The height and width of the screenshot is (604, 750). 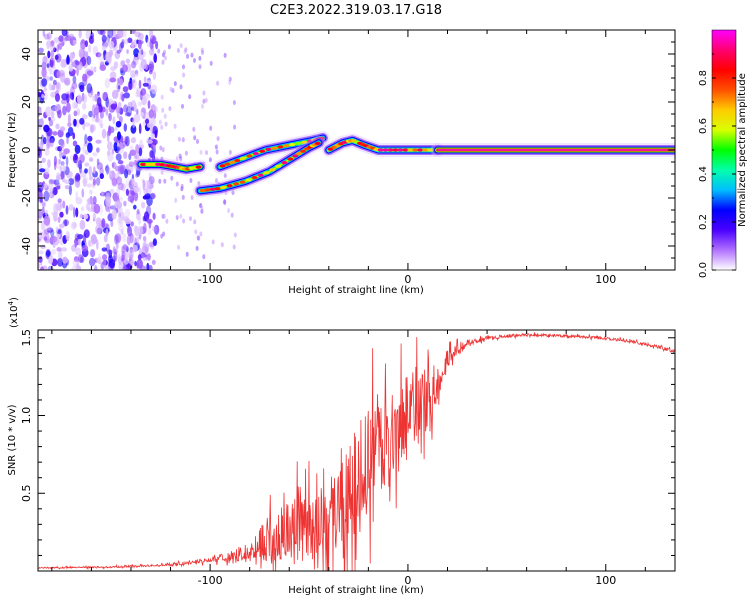 I want to click on snr-x-tick-label: -100, so click(x=210, y=580).